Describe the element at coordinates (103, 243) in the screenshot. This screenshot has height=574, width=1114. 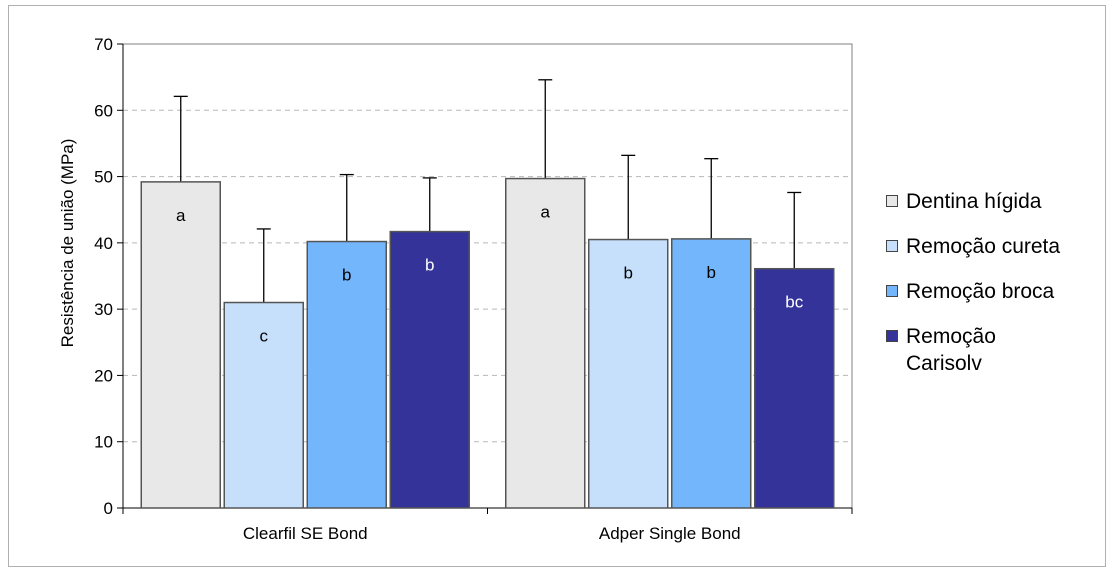
I see `y-tick-label: 40` at that location.